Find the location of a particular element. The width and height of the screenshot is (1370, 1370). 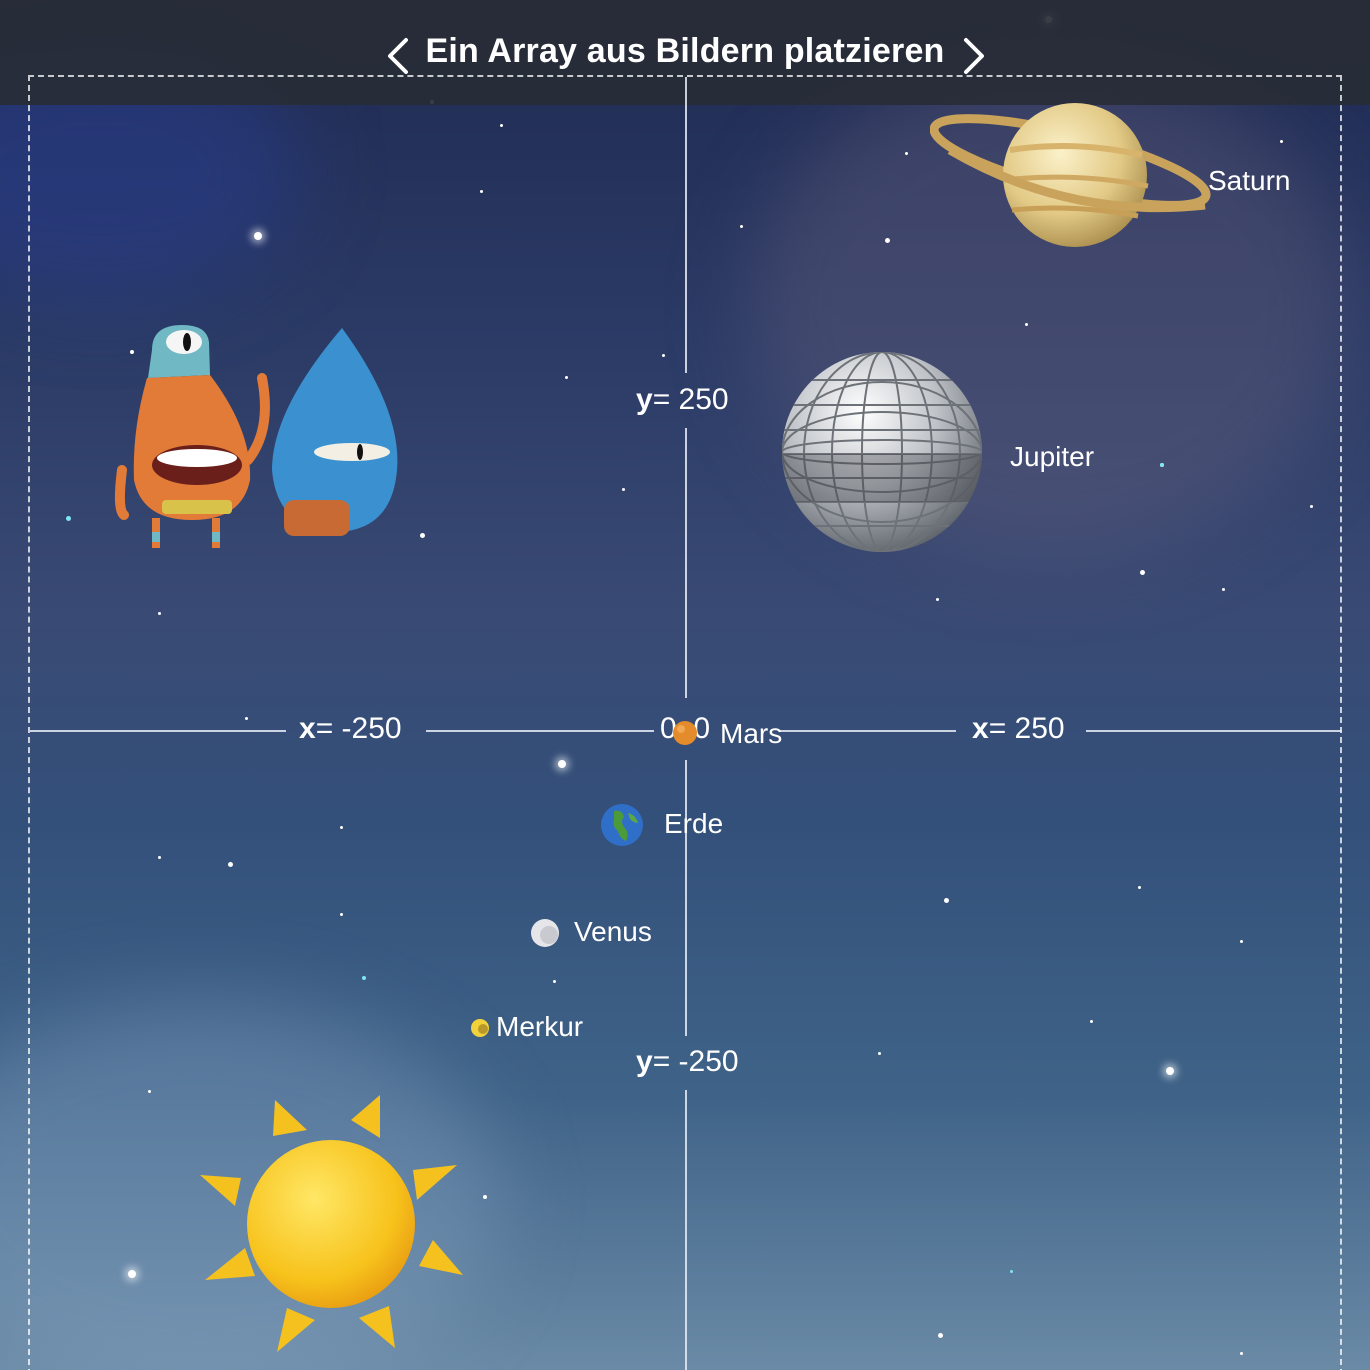

sun-icon is located at coordinates (331, 1223).